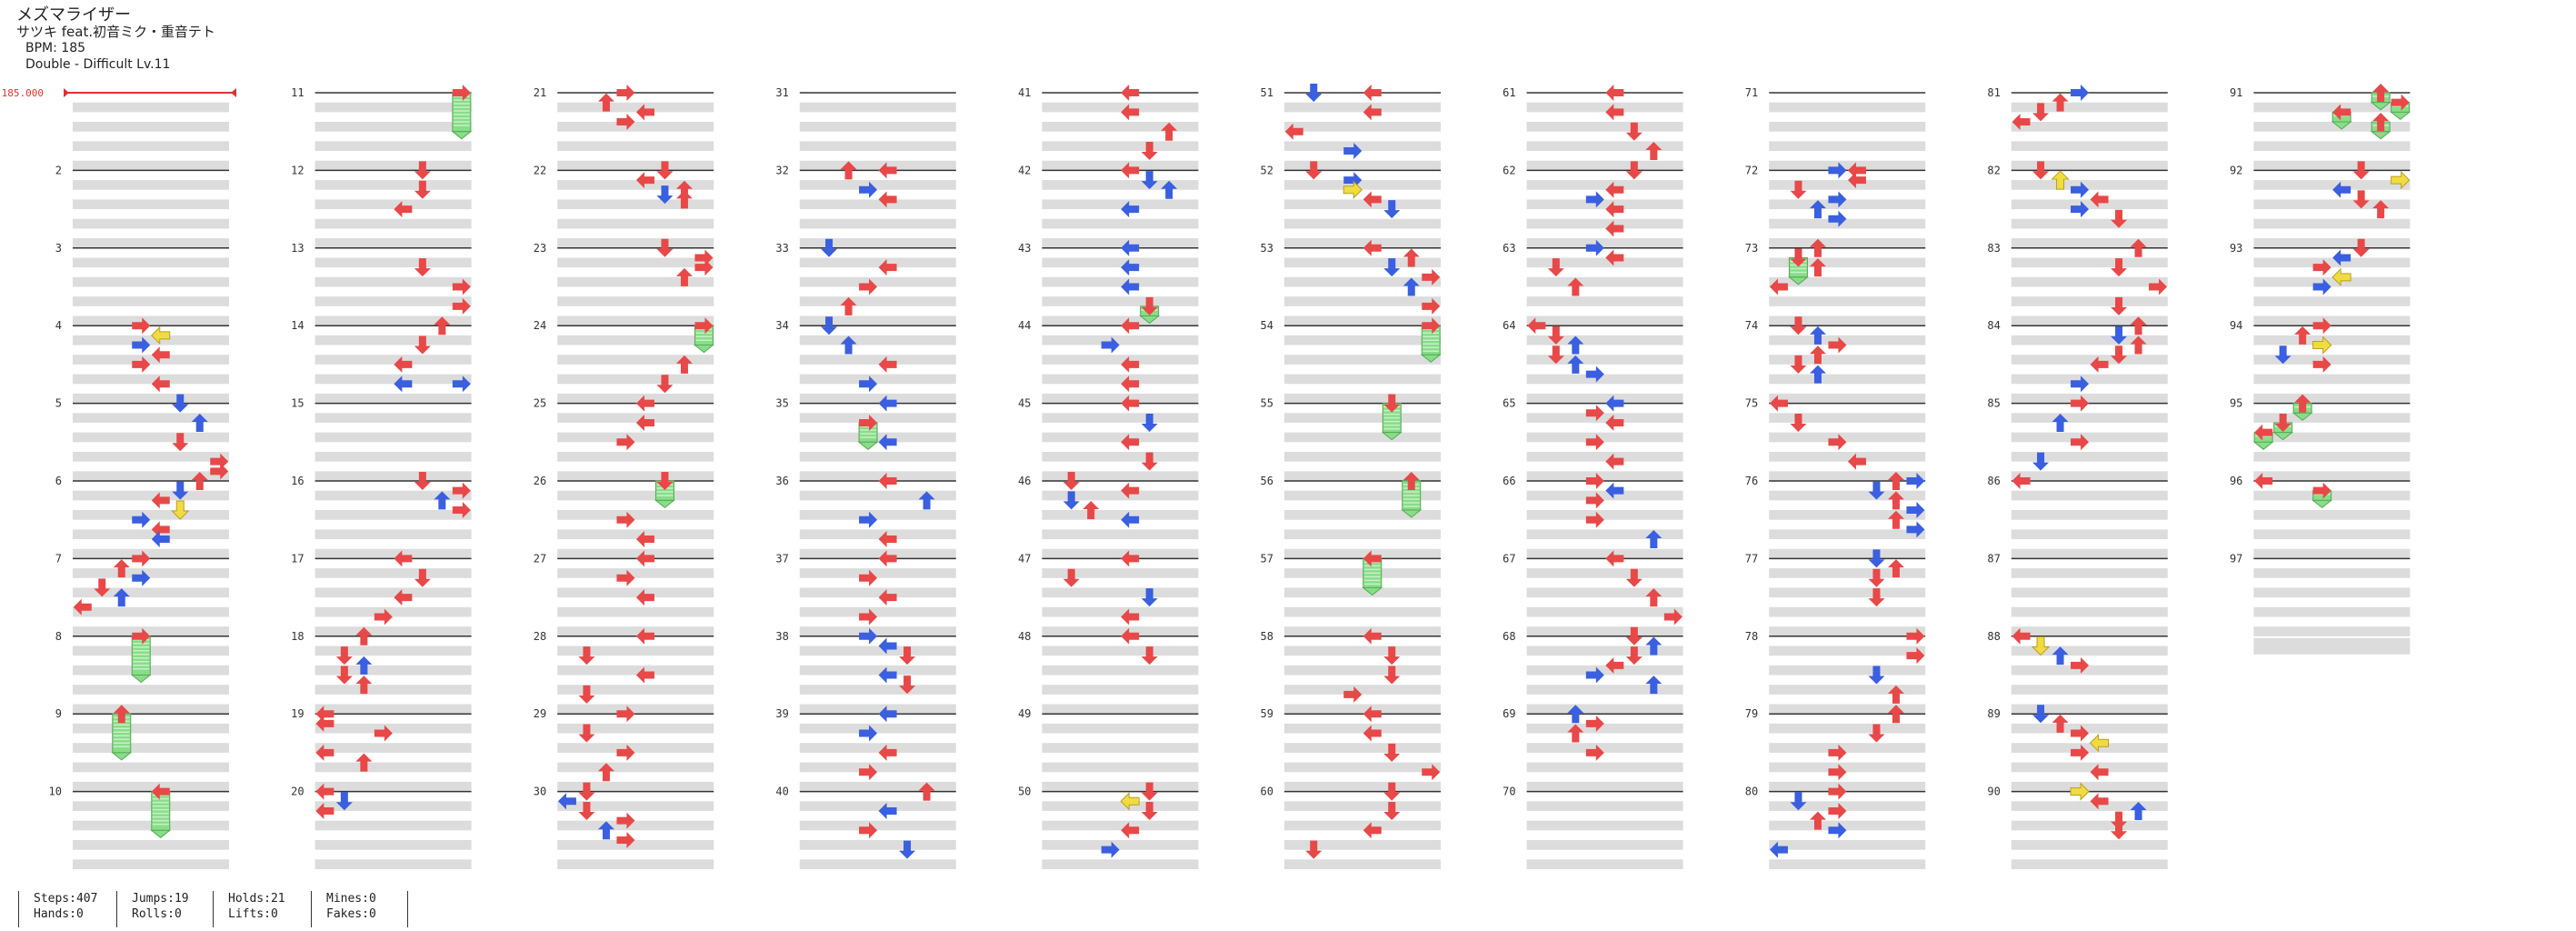 The width and height of the screenshot is (2576, 931). Describe the element at coordinates (2236, 248) in the screenshot. I see `measure-number: 93` at that location.